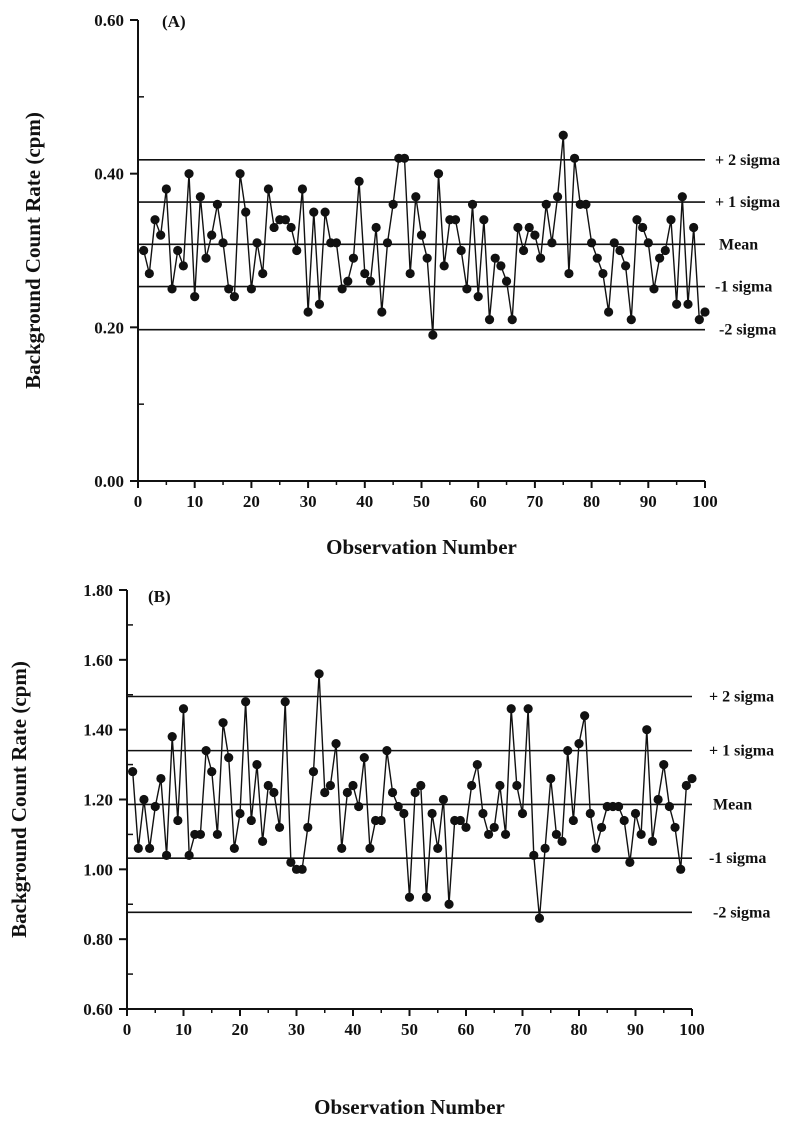 This screenshot has height=1125, width=800. I want to click on x-tick-label: 30, so click(296, 1029).